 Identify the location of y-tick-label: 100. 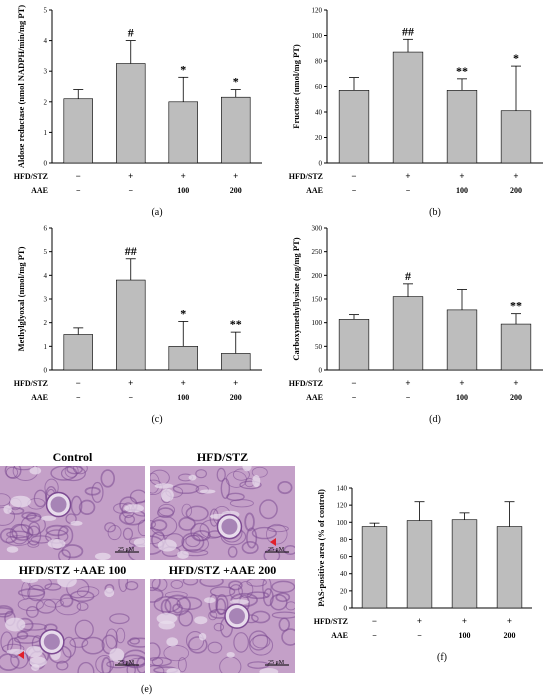
(317, 36).